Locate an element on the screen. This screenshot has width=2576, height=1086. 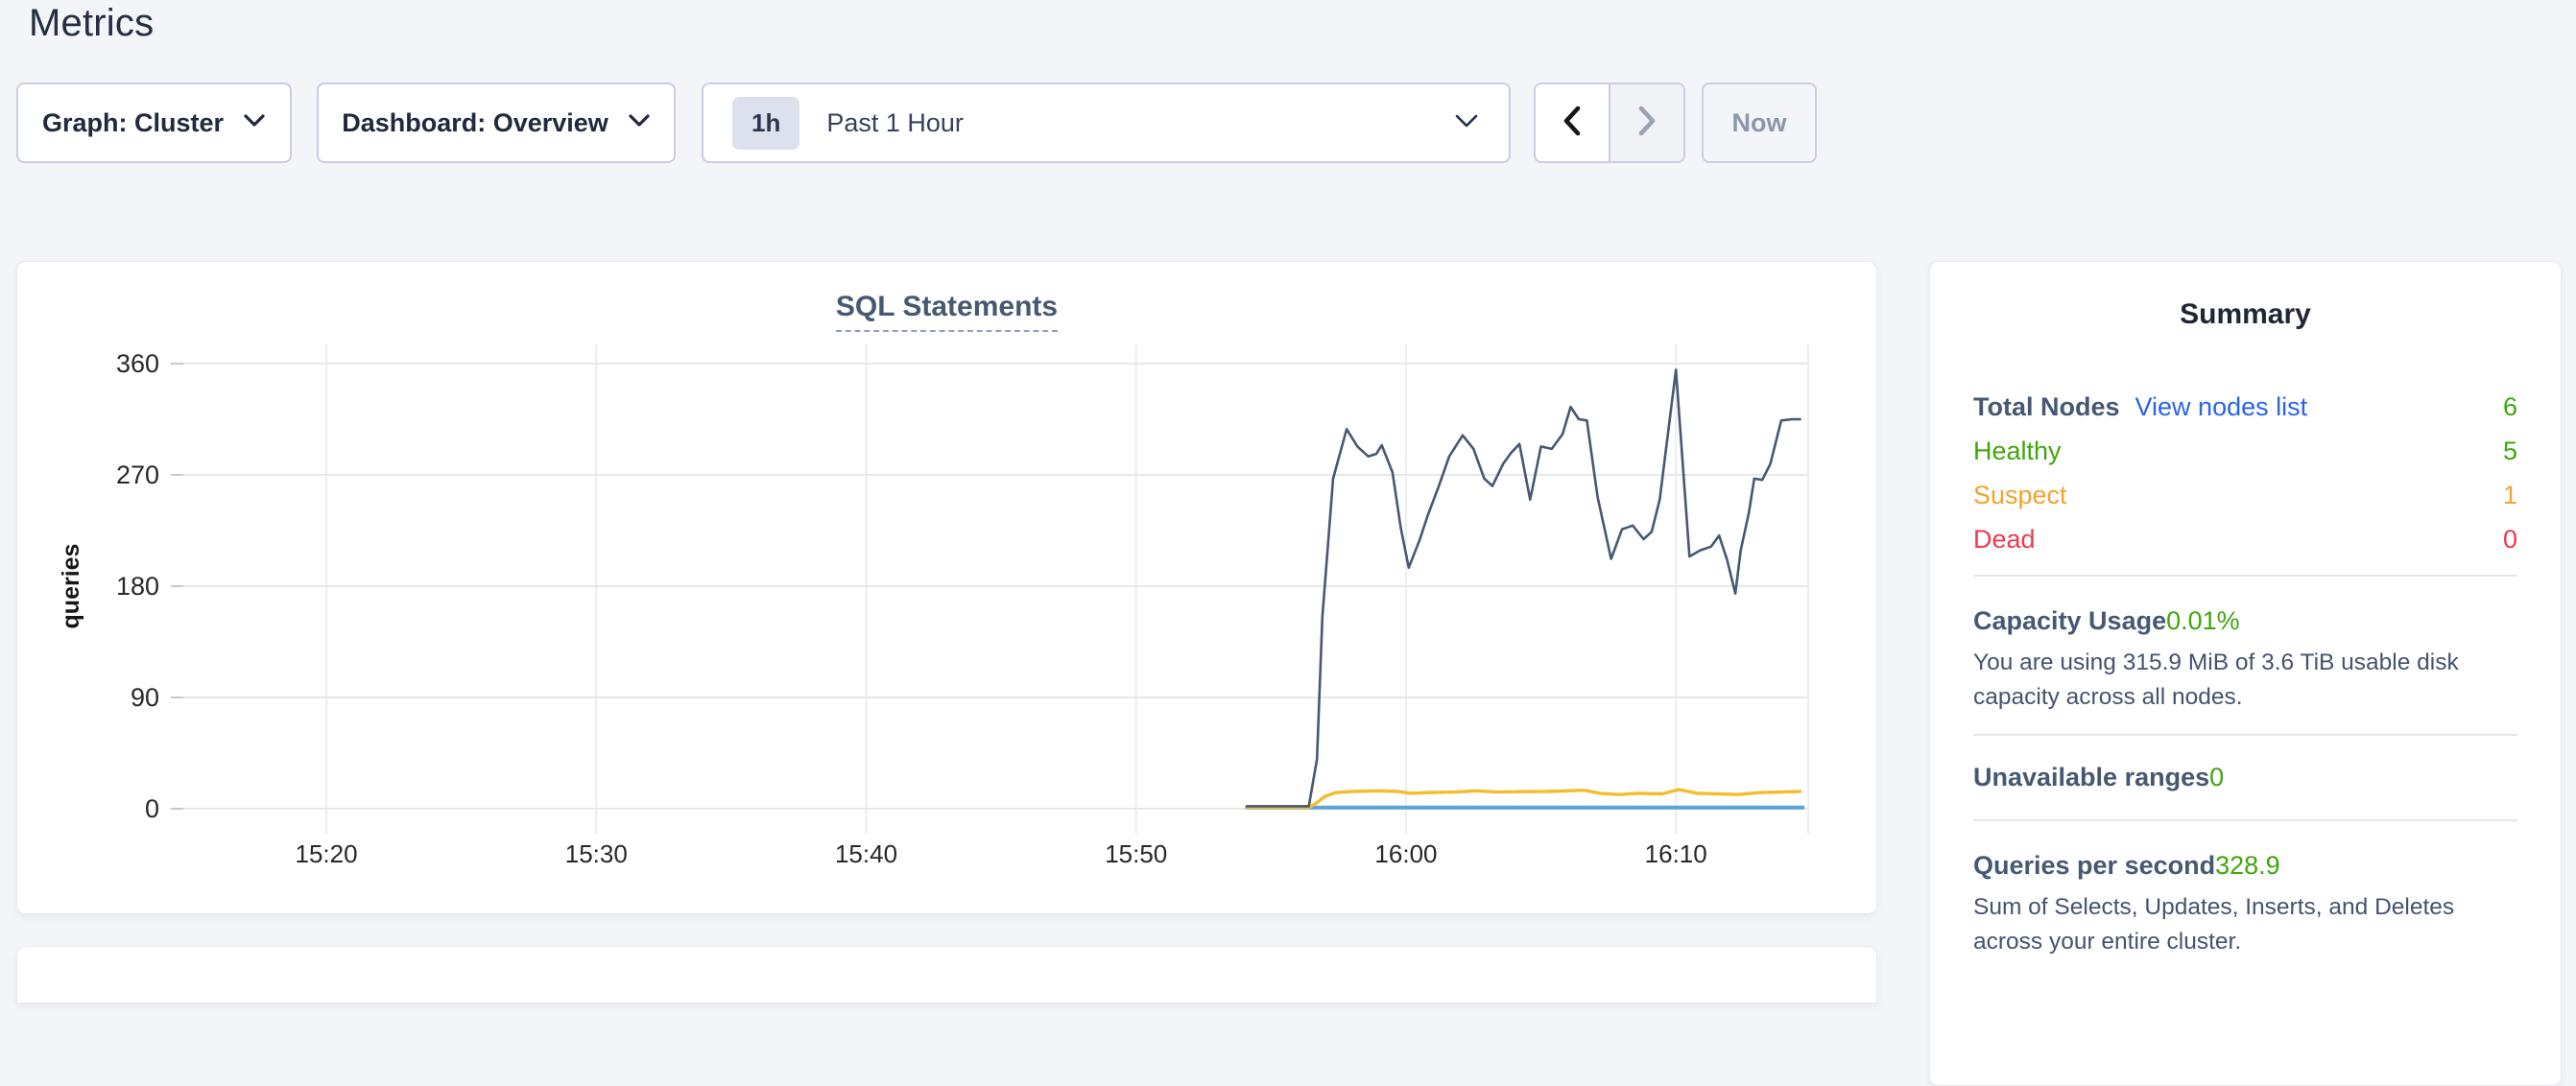
now-button-disabled: Now is located at coordinates (1759, 123).